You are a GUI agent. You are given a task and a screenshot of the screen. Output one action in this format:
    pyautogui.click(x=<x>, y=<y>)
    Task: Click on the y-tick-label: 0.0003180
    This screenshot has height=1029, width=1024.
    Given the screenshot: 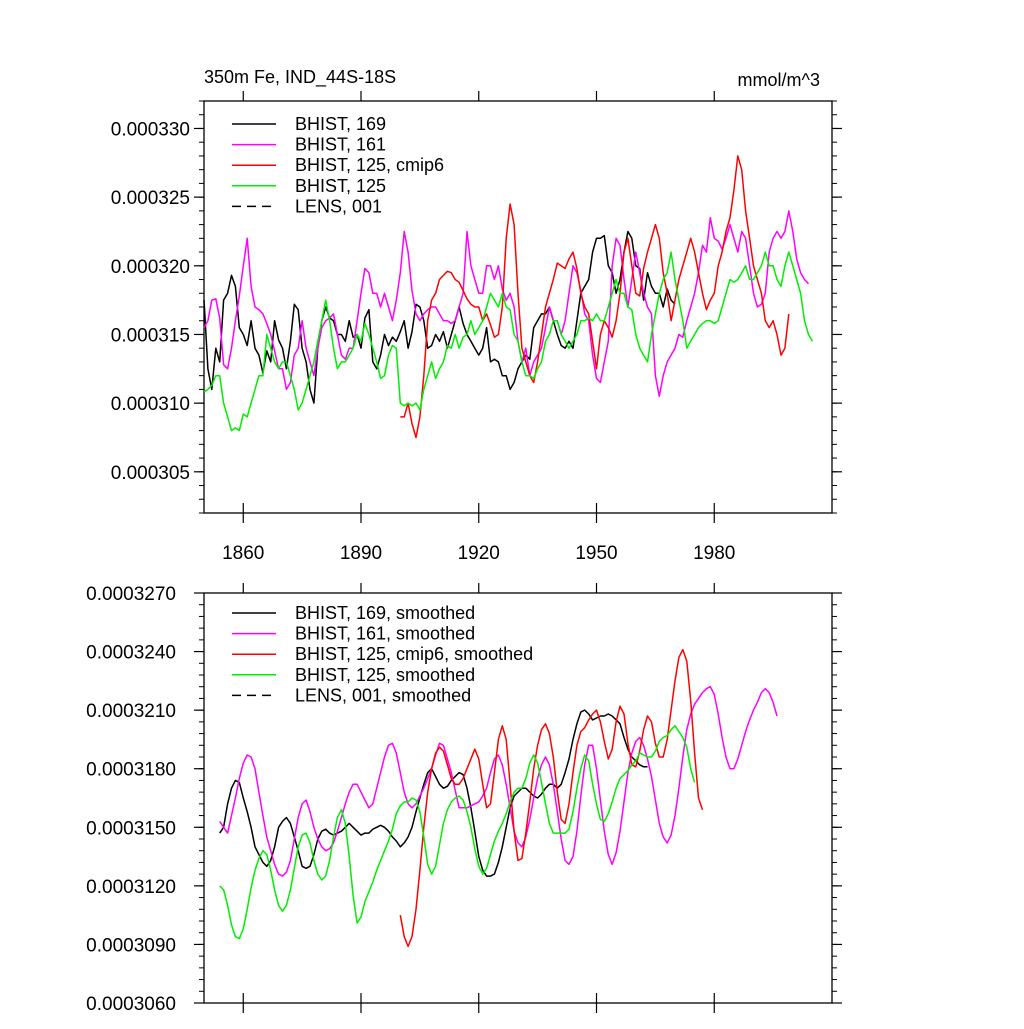 What is the action you would take?
    pyautogui.click(x=131, y=770)
    